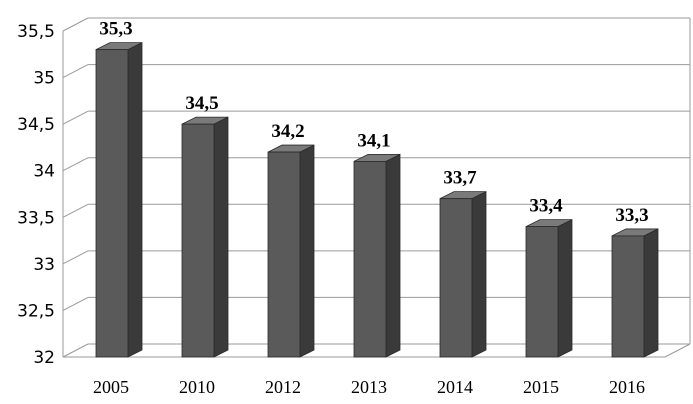 The height and width of the screenshot is (404, 693). What do you see at coordinates (44, 358) in the screenshot?
I see `y-tick-label: 32` at bounding box center [44, 358].